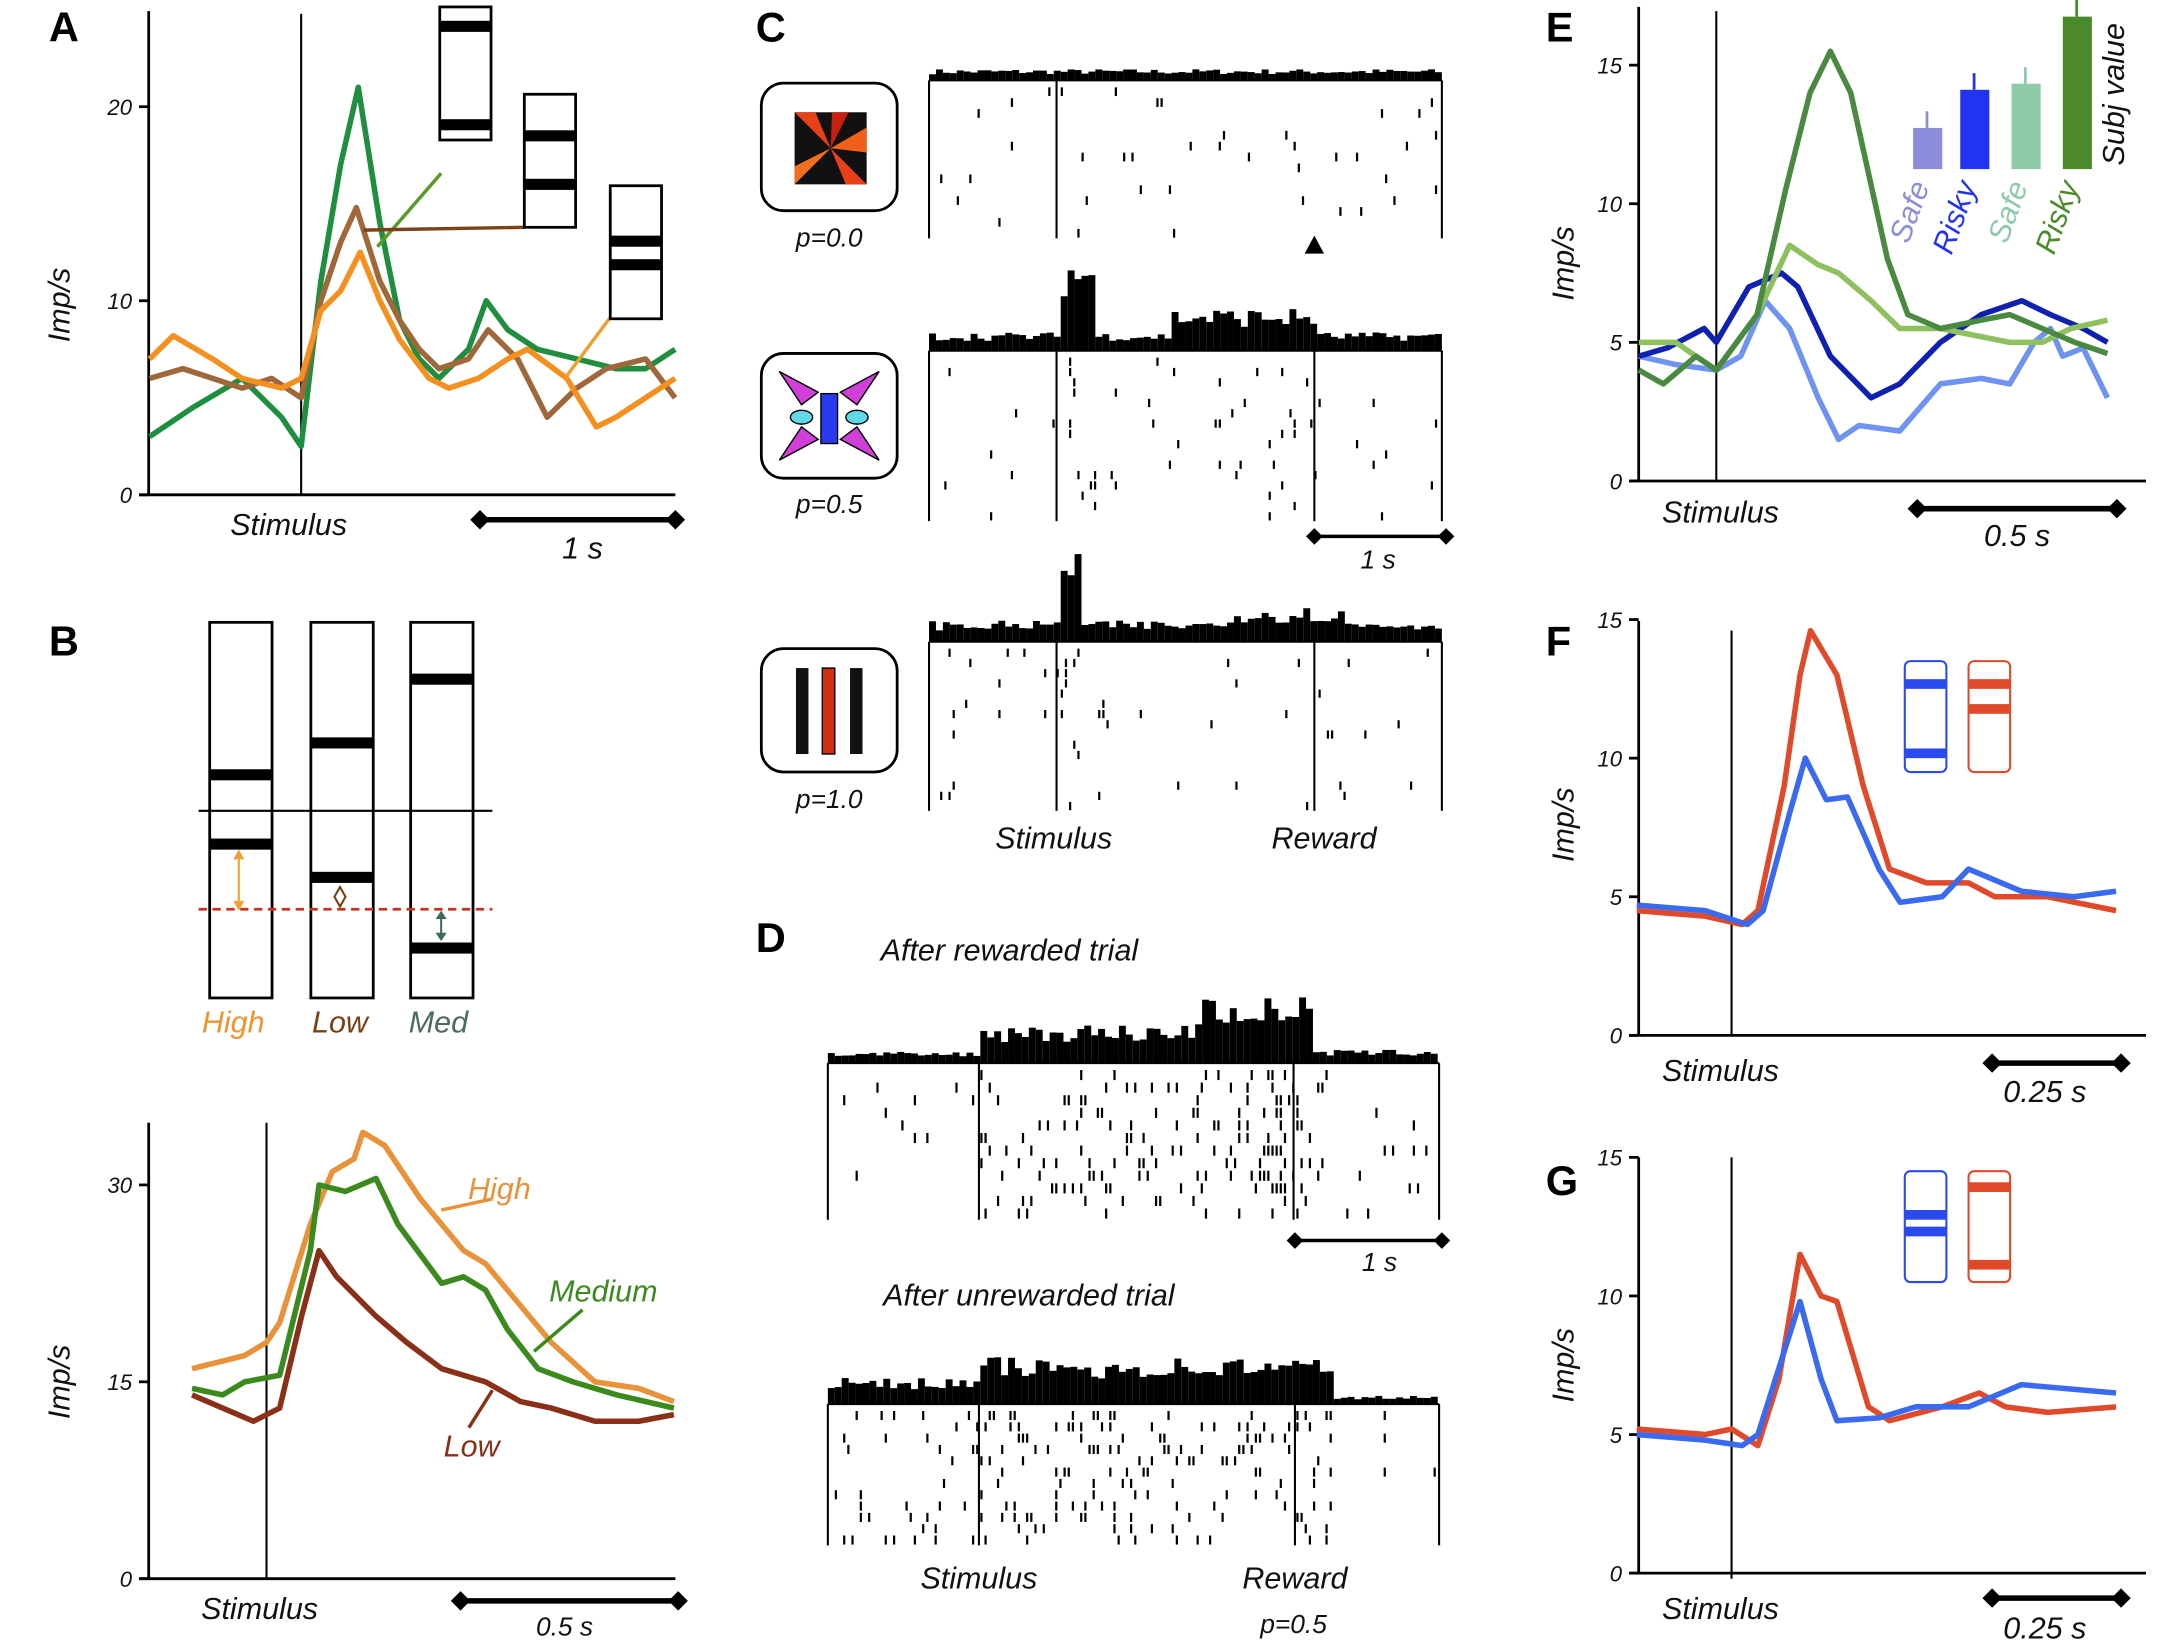 This screenshot has width=2163, height=1648. Describe the element at coordinates (829, 504) in the screenshot. I see `prob-label: p=0.5` at that location.